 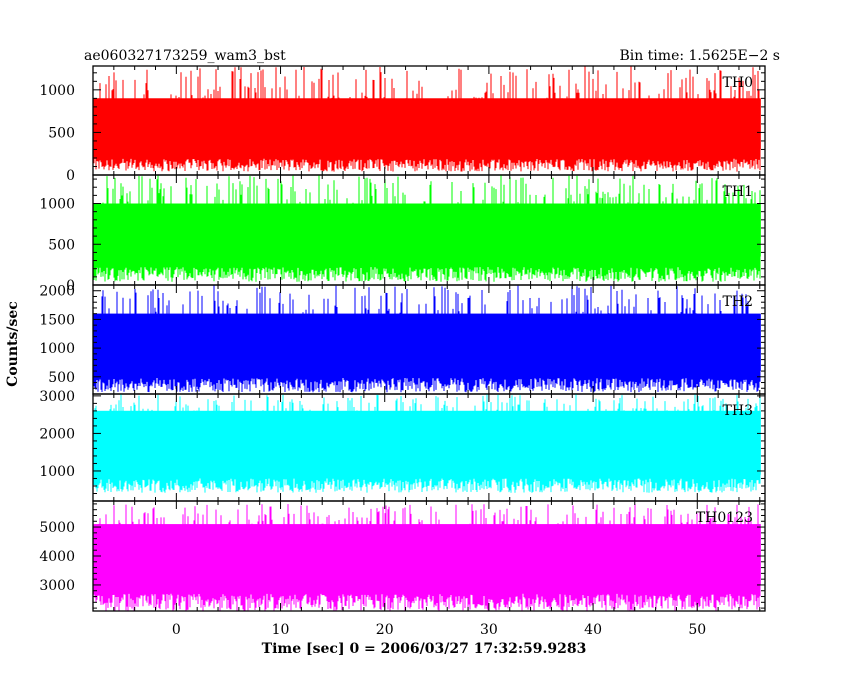 I want to click on panel-label-th0: TH0, so click(x=738, y=83).